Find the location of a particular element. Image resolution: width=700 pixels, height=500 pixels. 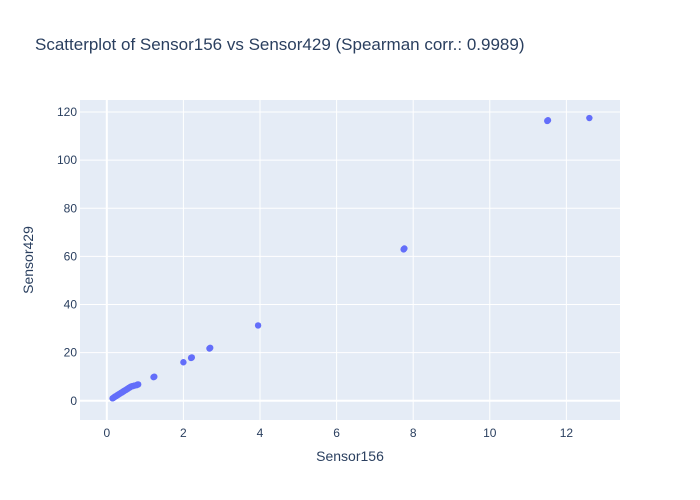

y-tick-label: 40 is located at coordinates (71, 305).